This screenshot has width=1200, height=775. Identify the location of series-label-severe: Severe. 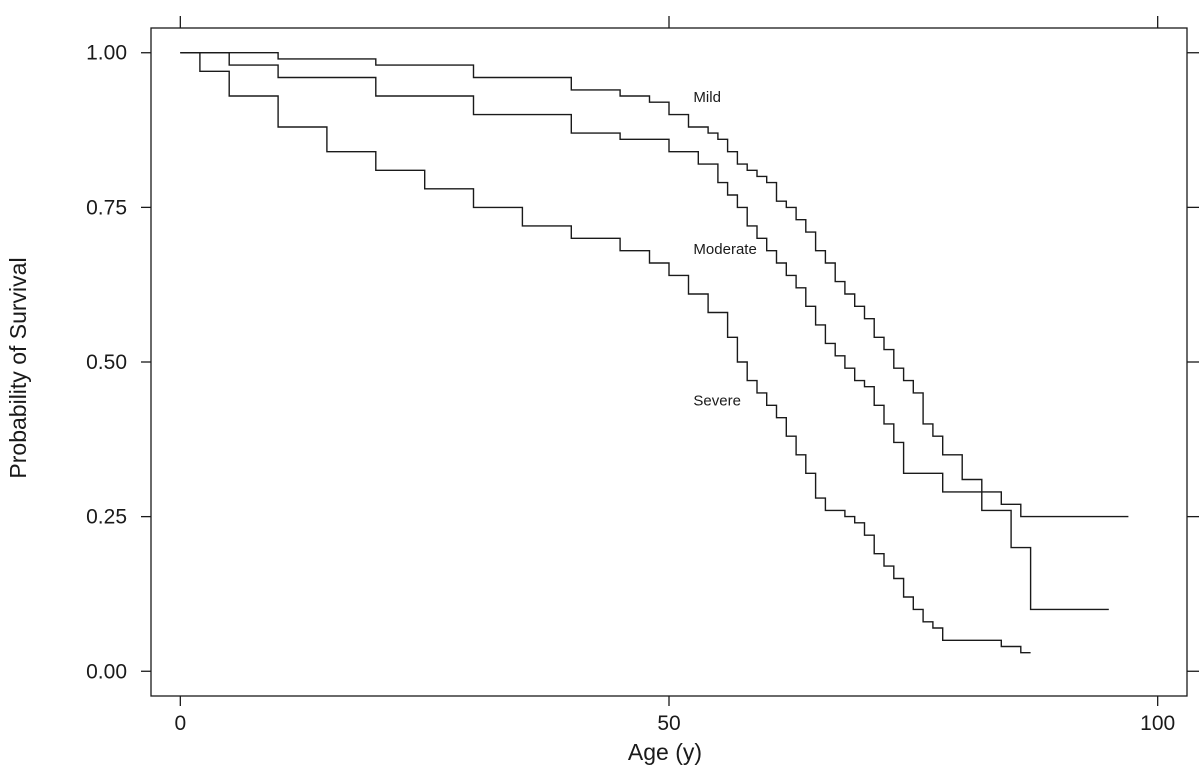
(717, 400).